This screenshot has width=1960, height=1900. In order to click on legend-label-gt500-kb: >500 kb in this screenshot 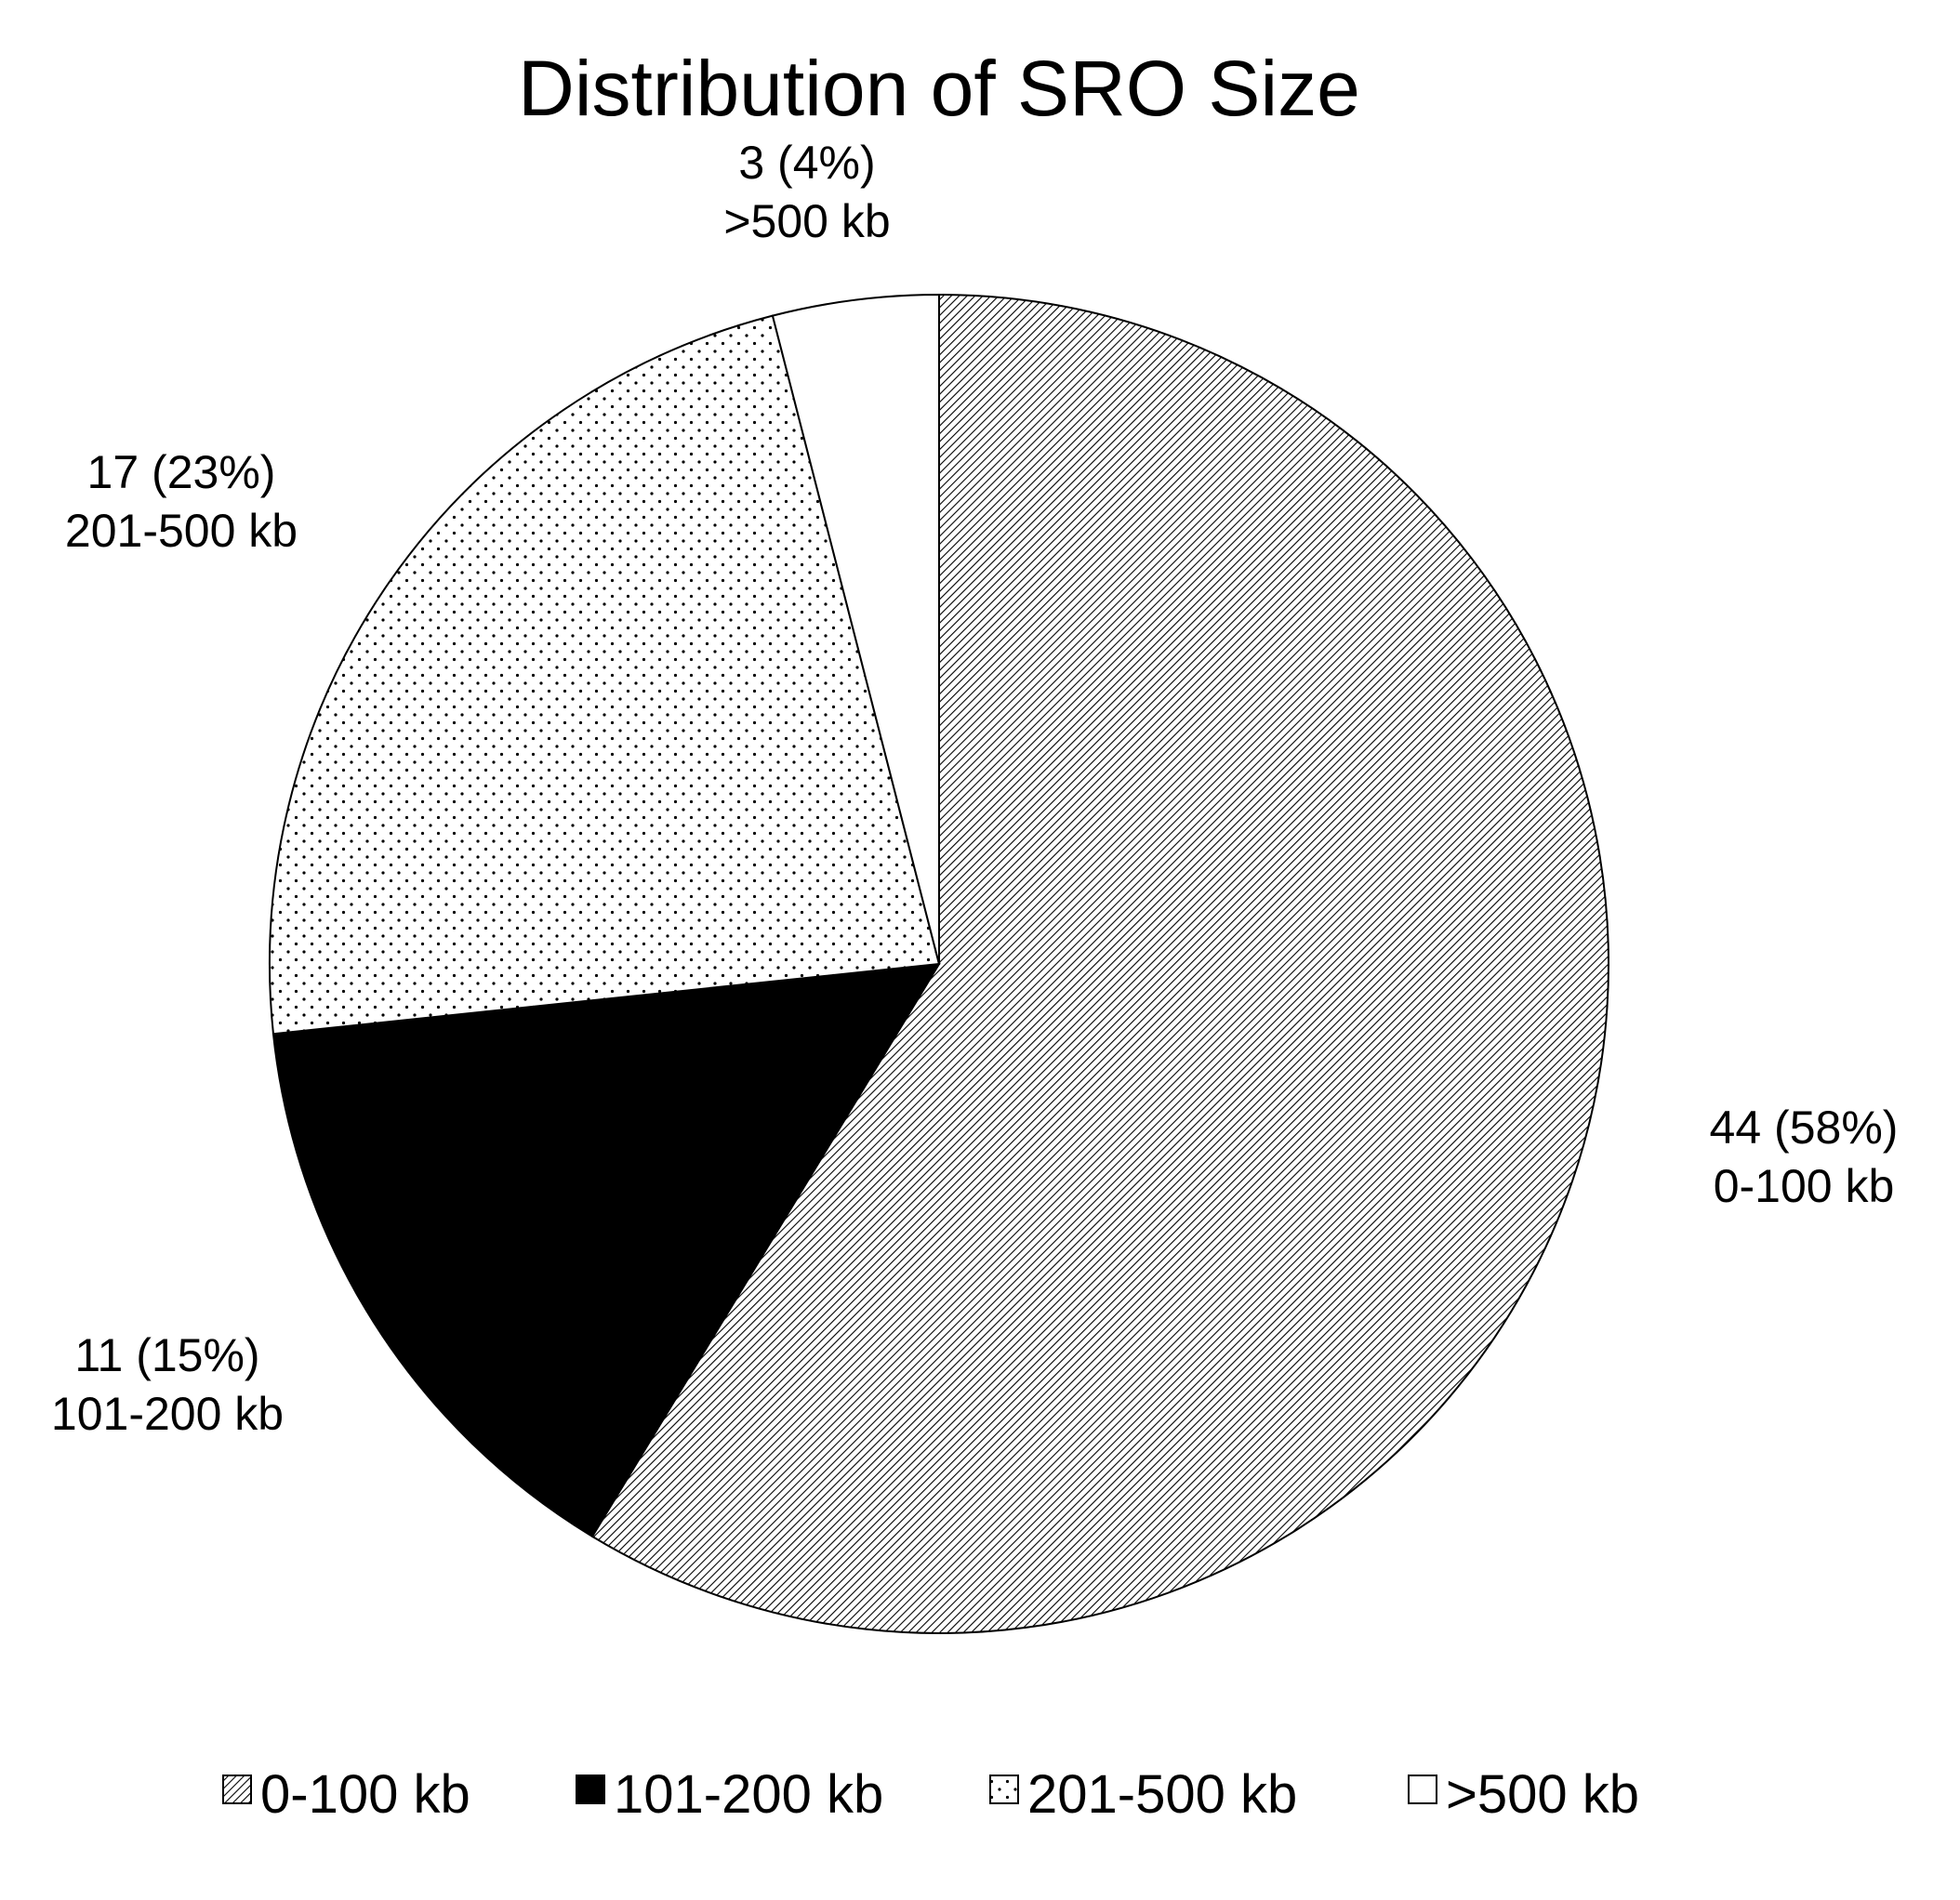, I will do `click(1542, 1795)`.